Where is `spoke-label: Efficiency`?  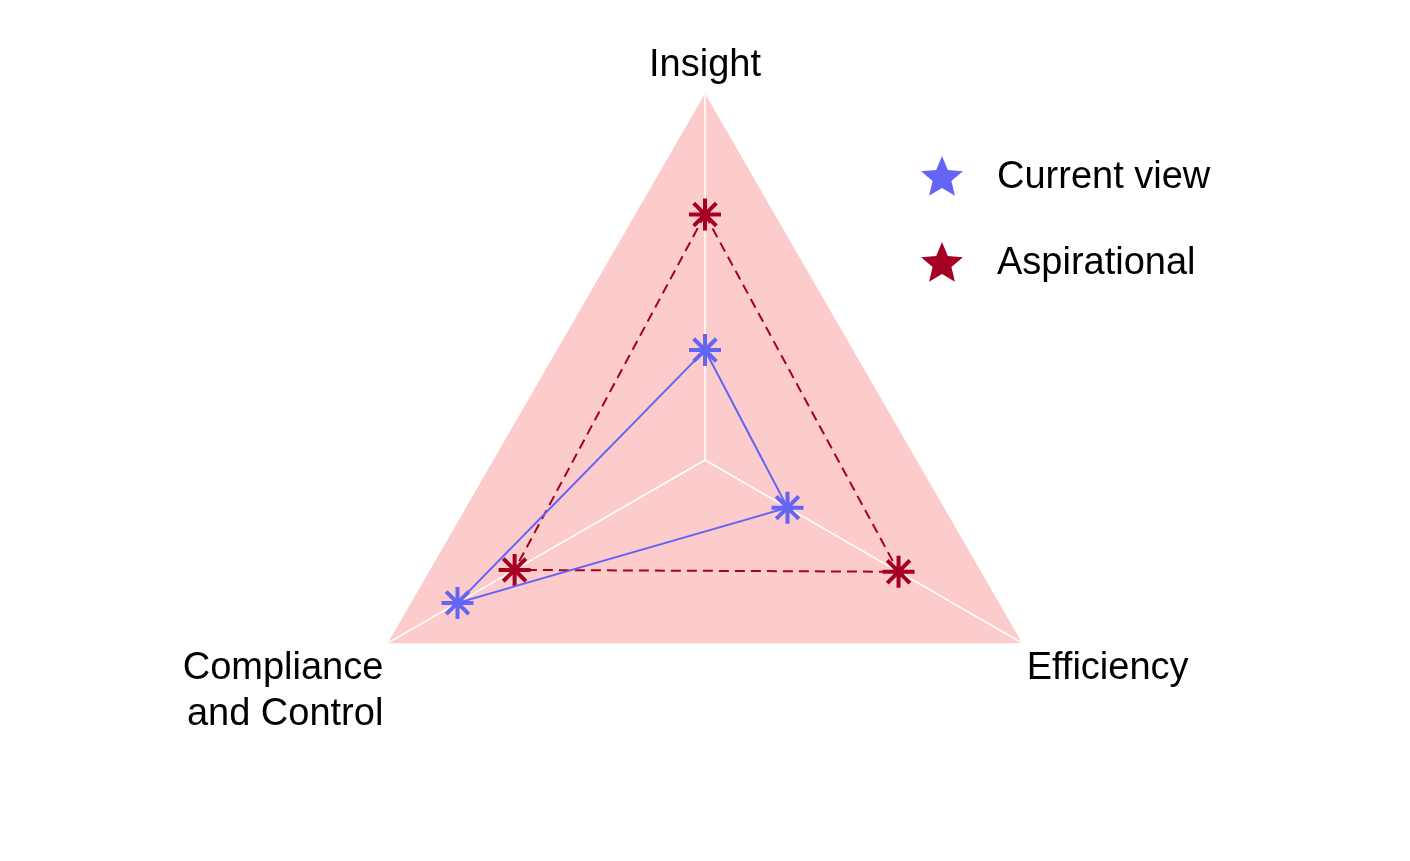
spoke-label: Efficiency is located at coordinates (1107, 665).